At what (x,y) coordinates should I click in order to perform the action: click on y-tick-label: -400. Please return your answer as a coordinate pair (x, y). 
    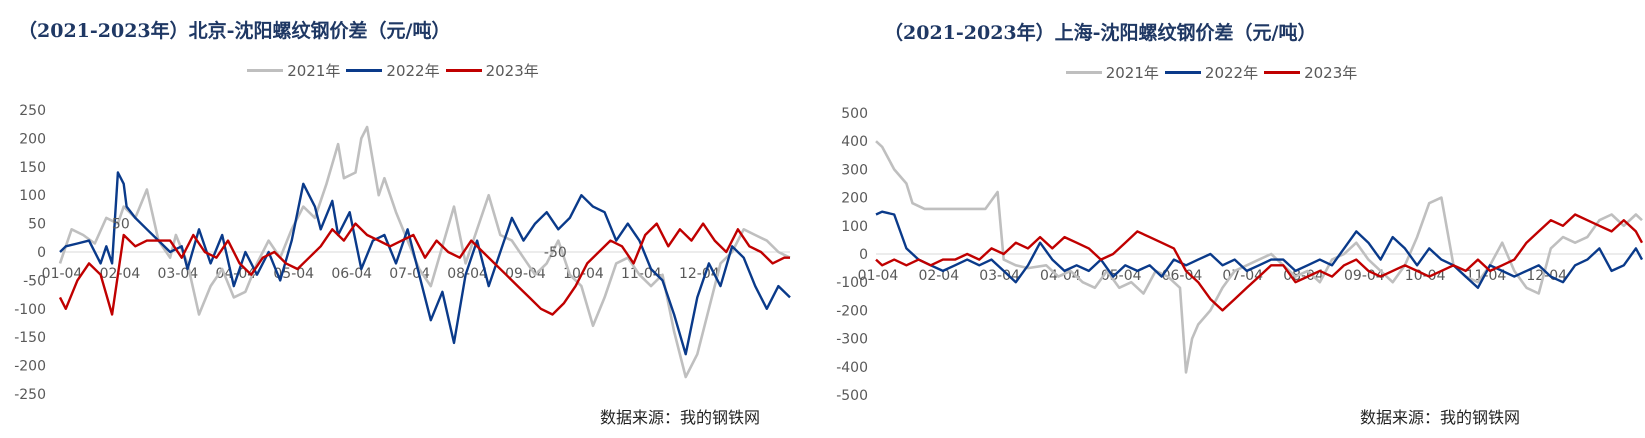
    Looking at the image, I should click on (852, 368).